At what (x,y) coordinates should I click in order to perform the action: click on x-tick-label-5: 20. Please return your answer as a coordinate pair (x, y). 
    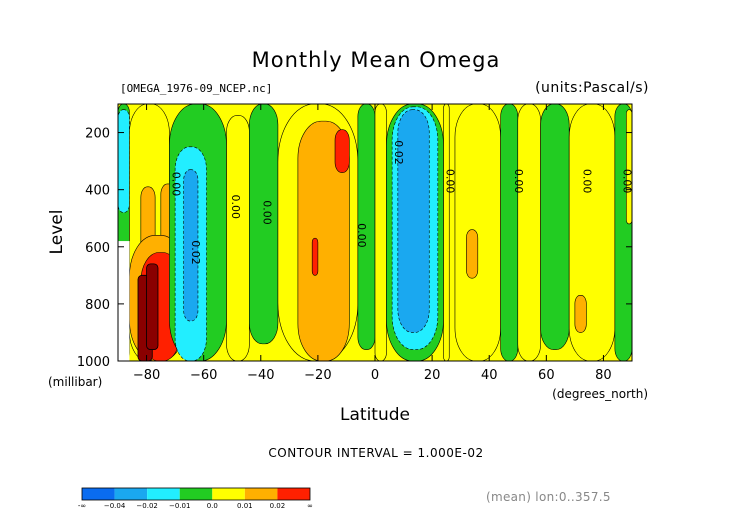
    Looking at the image, I should click on (432, 375).